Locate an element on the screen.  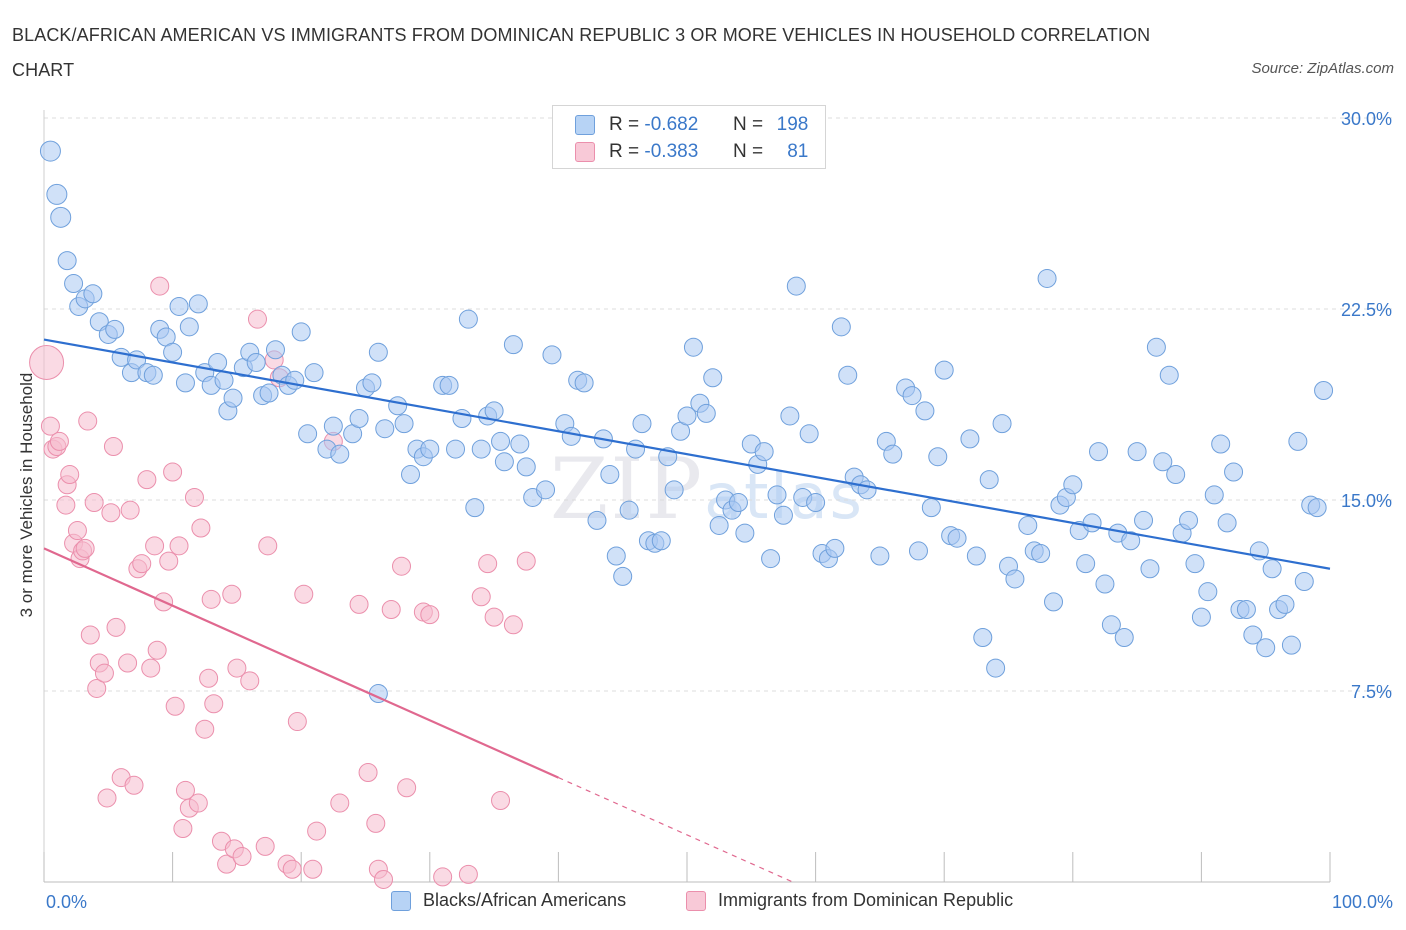
x-tick-label: 0.0% is located at coordinates (66, 902).